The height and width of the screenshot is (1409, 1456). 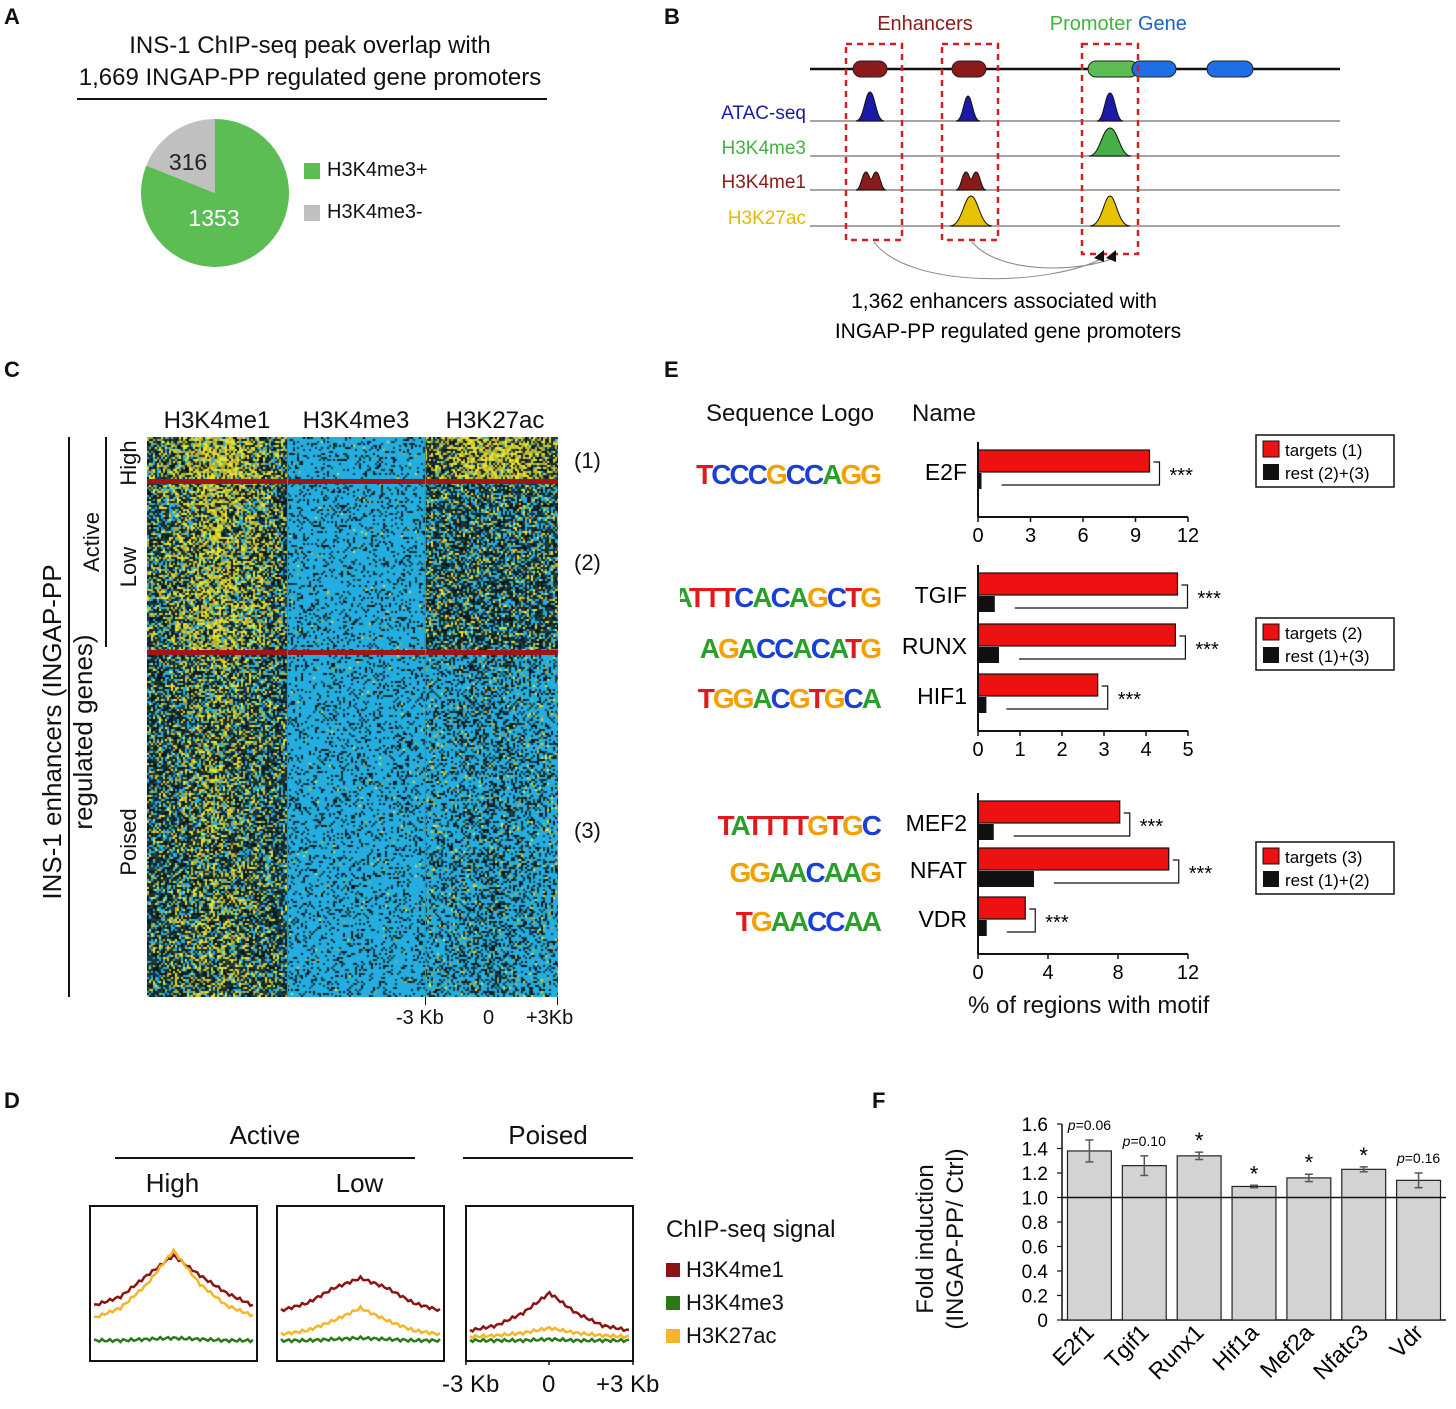 What do you see at coordinates (188, 162) in the screenshot?
I see `pie-label-h3k4me3-neg: 316` at bounding box center [188, 162].